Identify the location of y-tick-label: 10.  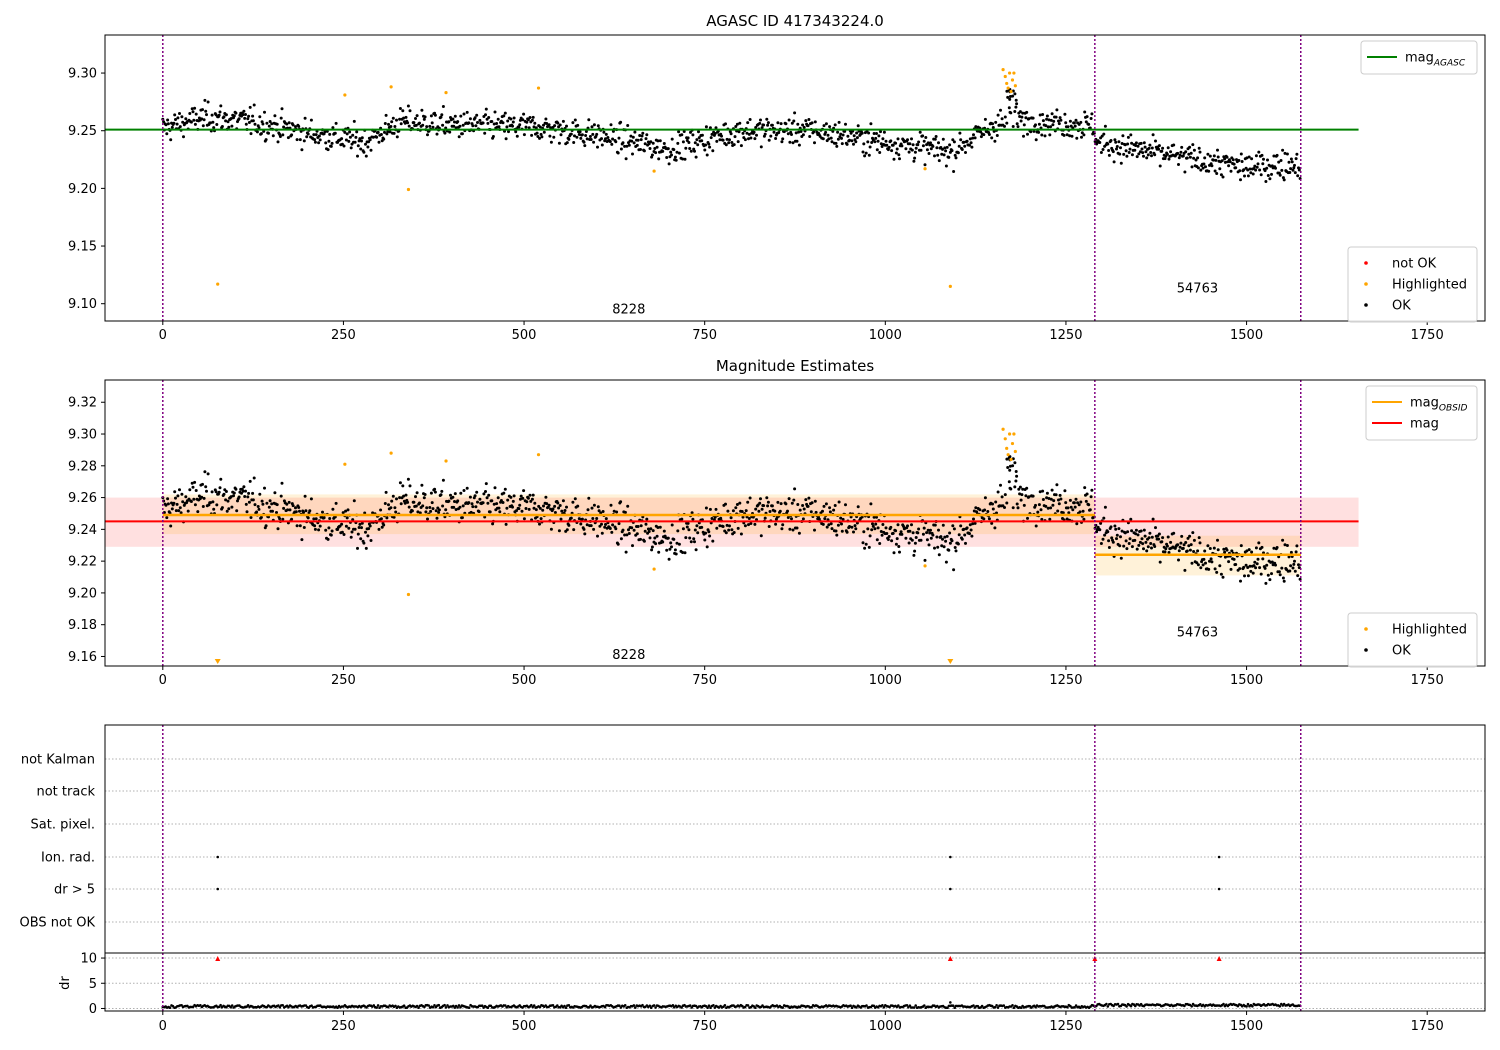
(88, 959).